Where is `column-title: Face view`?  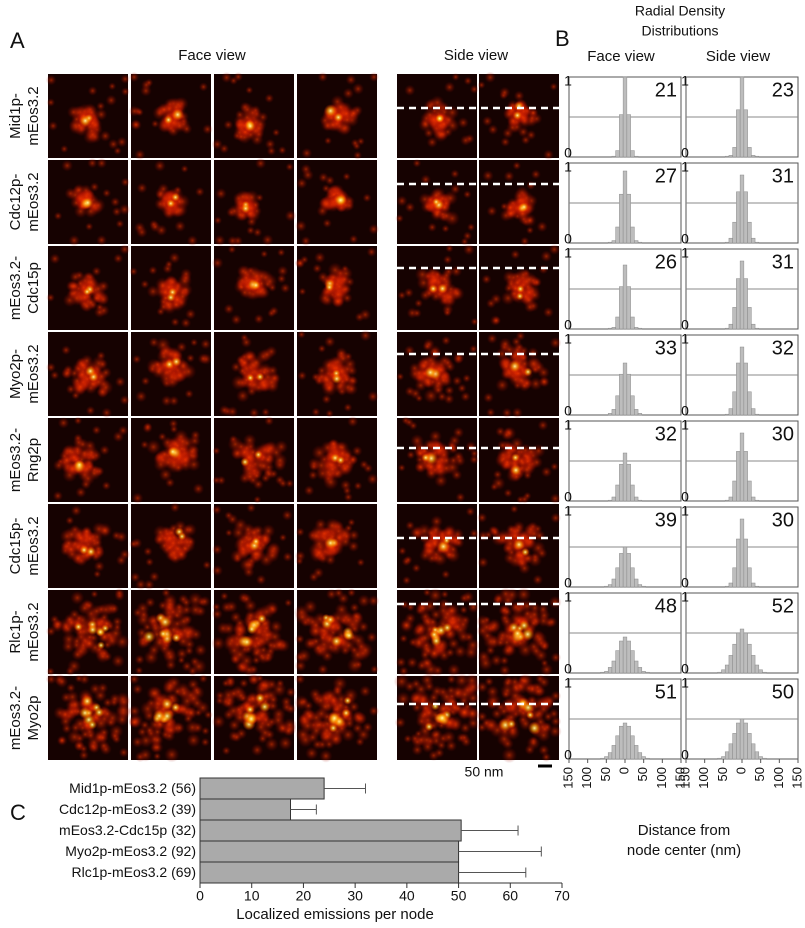 column-title: Face view is located at coordinates (212, 55).